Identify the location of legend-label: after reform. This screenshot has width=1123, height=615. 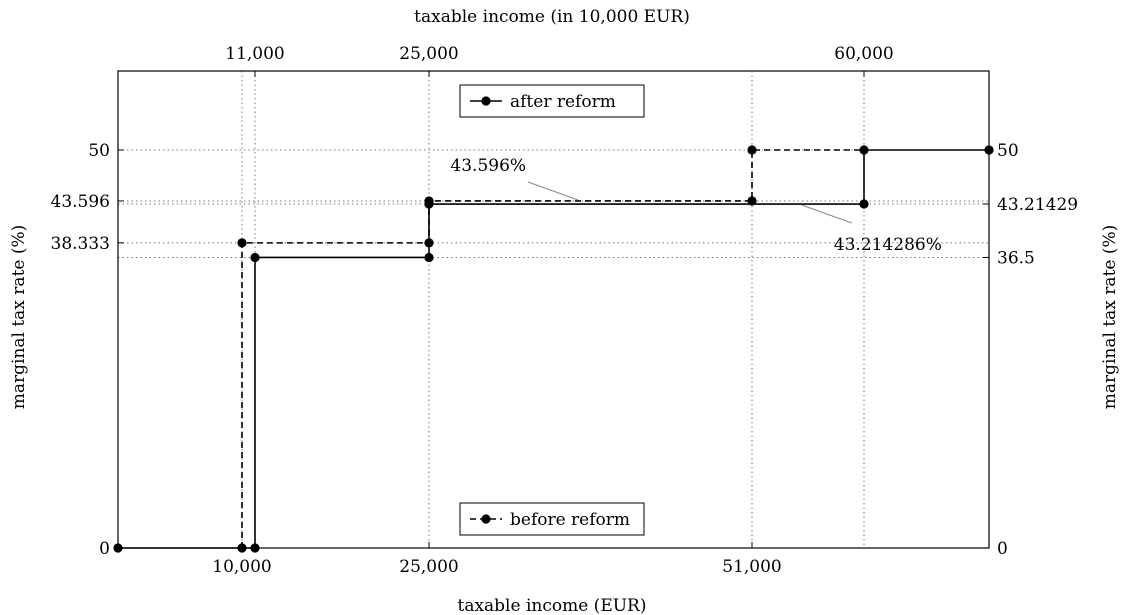
(563, 102).